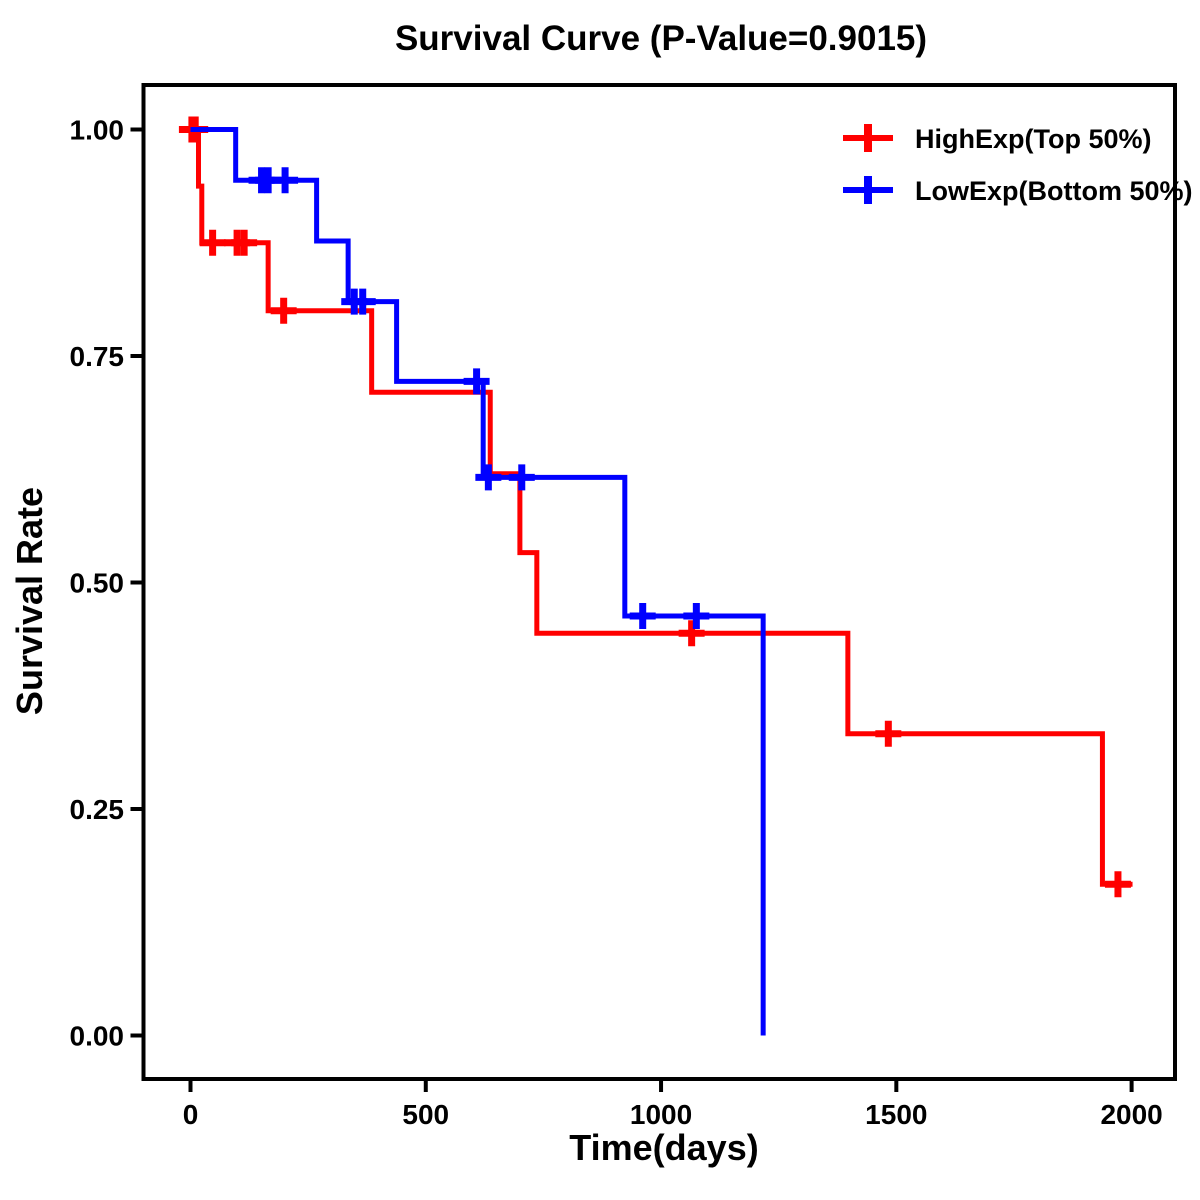 The image size is (1200, 1200). I want to click on y-tick-label: 0.50, so click(97, 583).